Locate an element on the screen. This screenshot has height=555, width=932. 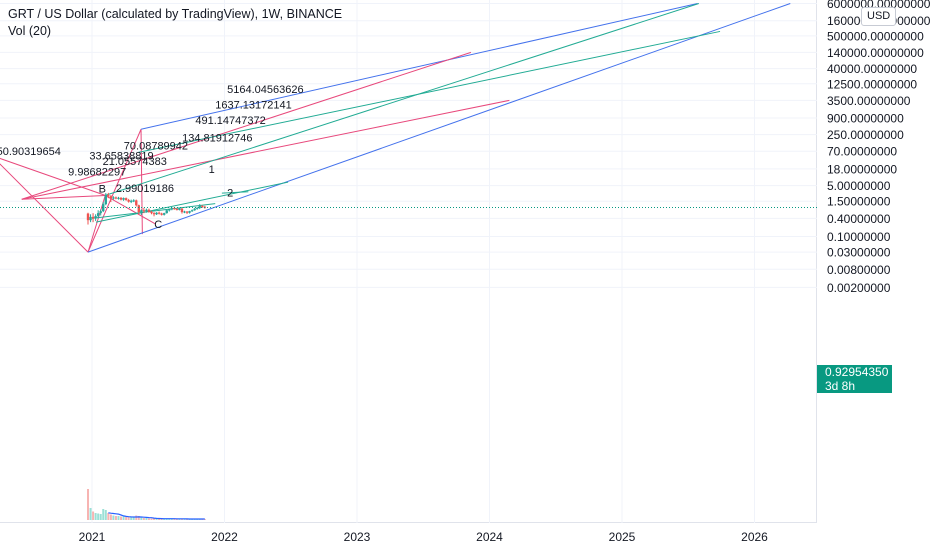
projection-line-pink-lower is located at coordinates (265, 149).